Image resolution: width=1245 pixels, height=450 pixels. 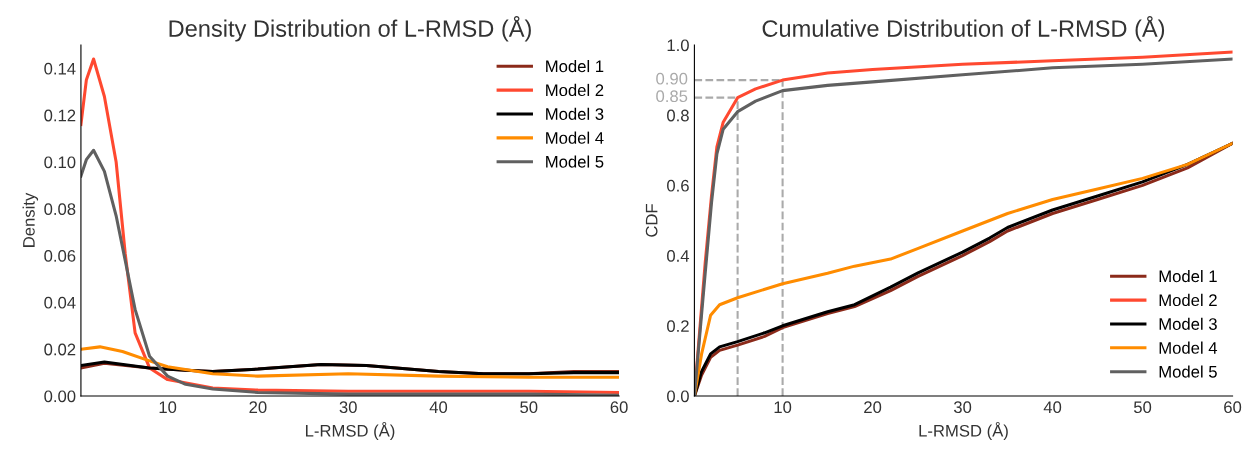 I want to click on y-tick-label: 0.00, so click(x=60, y=396).